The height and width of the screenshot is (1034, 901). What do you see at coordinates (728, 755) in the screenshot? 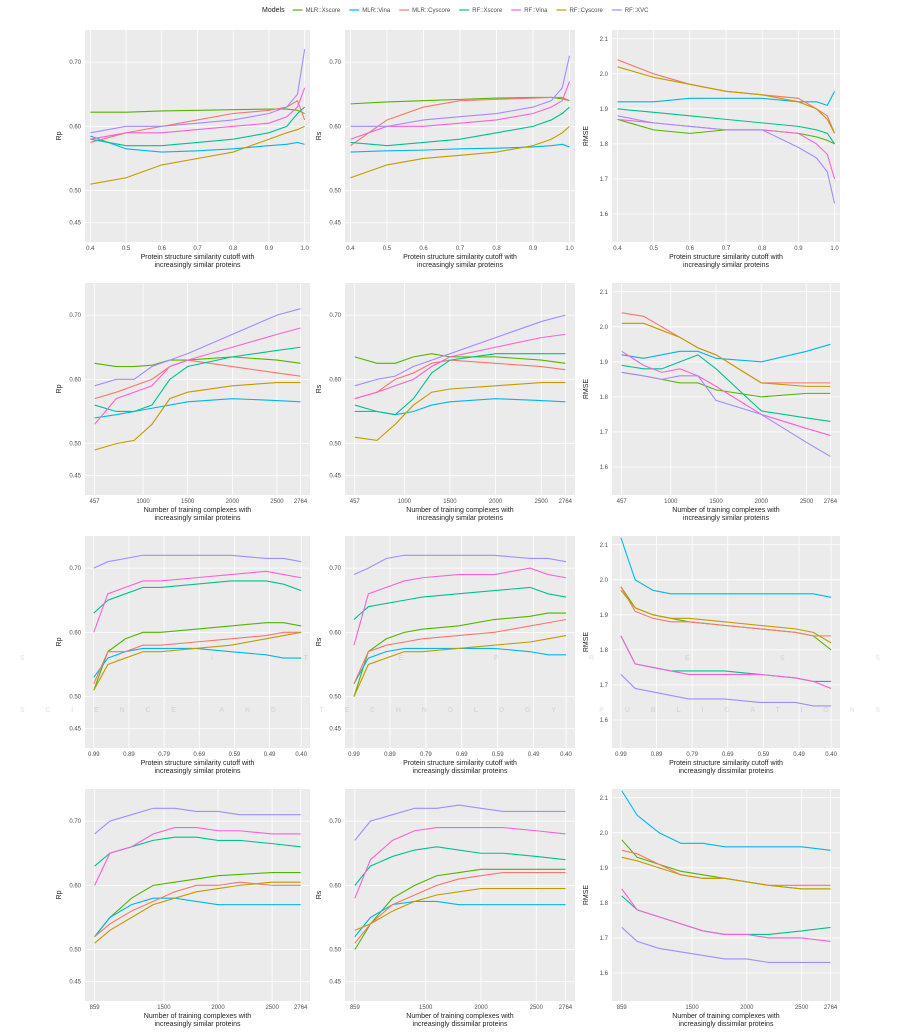
I see `x-tick-label: 0.69` at bounding box center [728, 755].